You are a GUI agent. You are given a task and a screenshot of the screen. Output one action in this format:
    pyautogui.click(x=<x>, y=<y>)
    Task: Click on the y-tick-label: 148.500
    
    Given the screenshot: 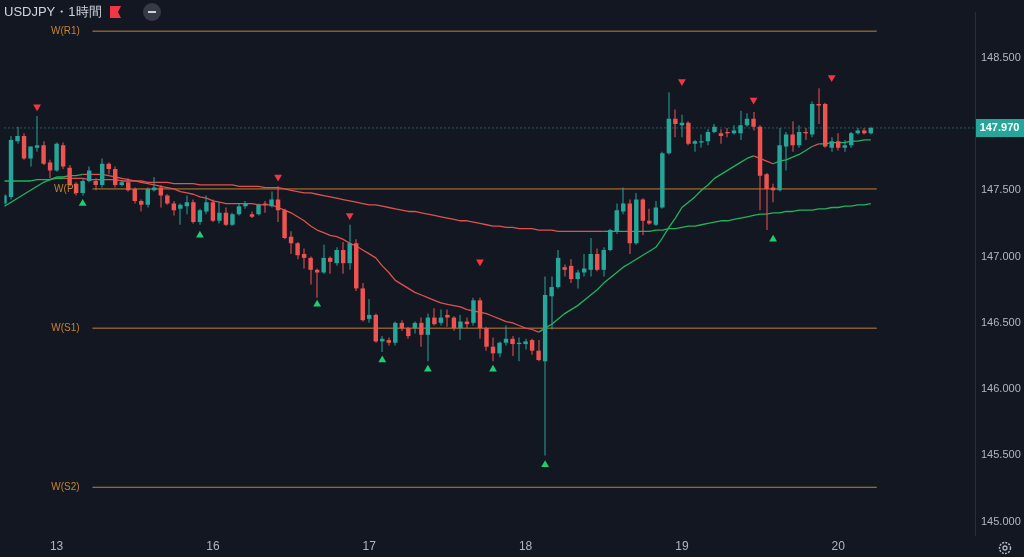 What is the action you would take?
    pyautogui.click(x=1001, y=56)
    